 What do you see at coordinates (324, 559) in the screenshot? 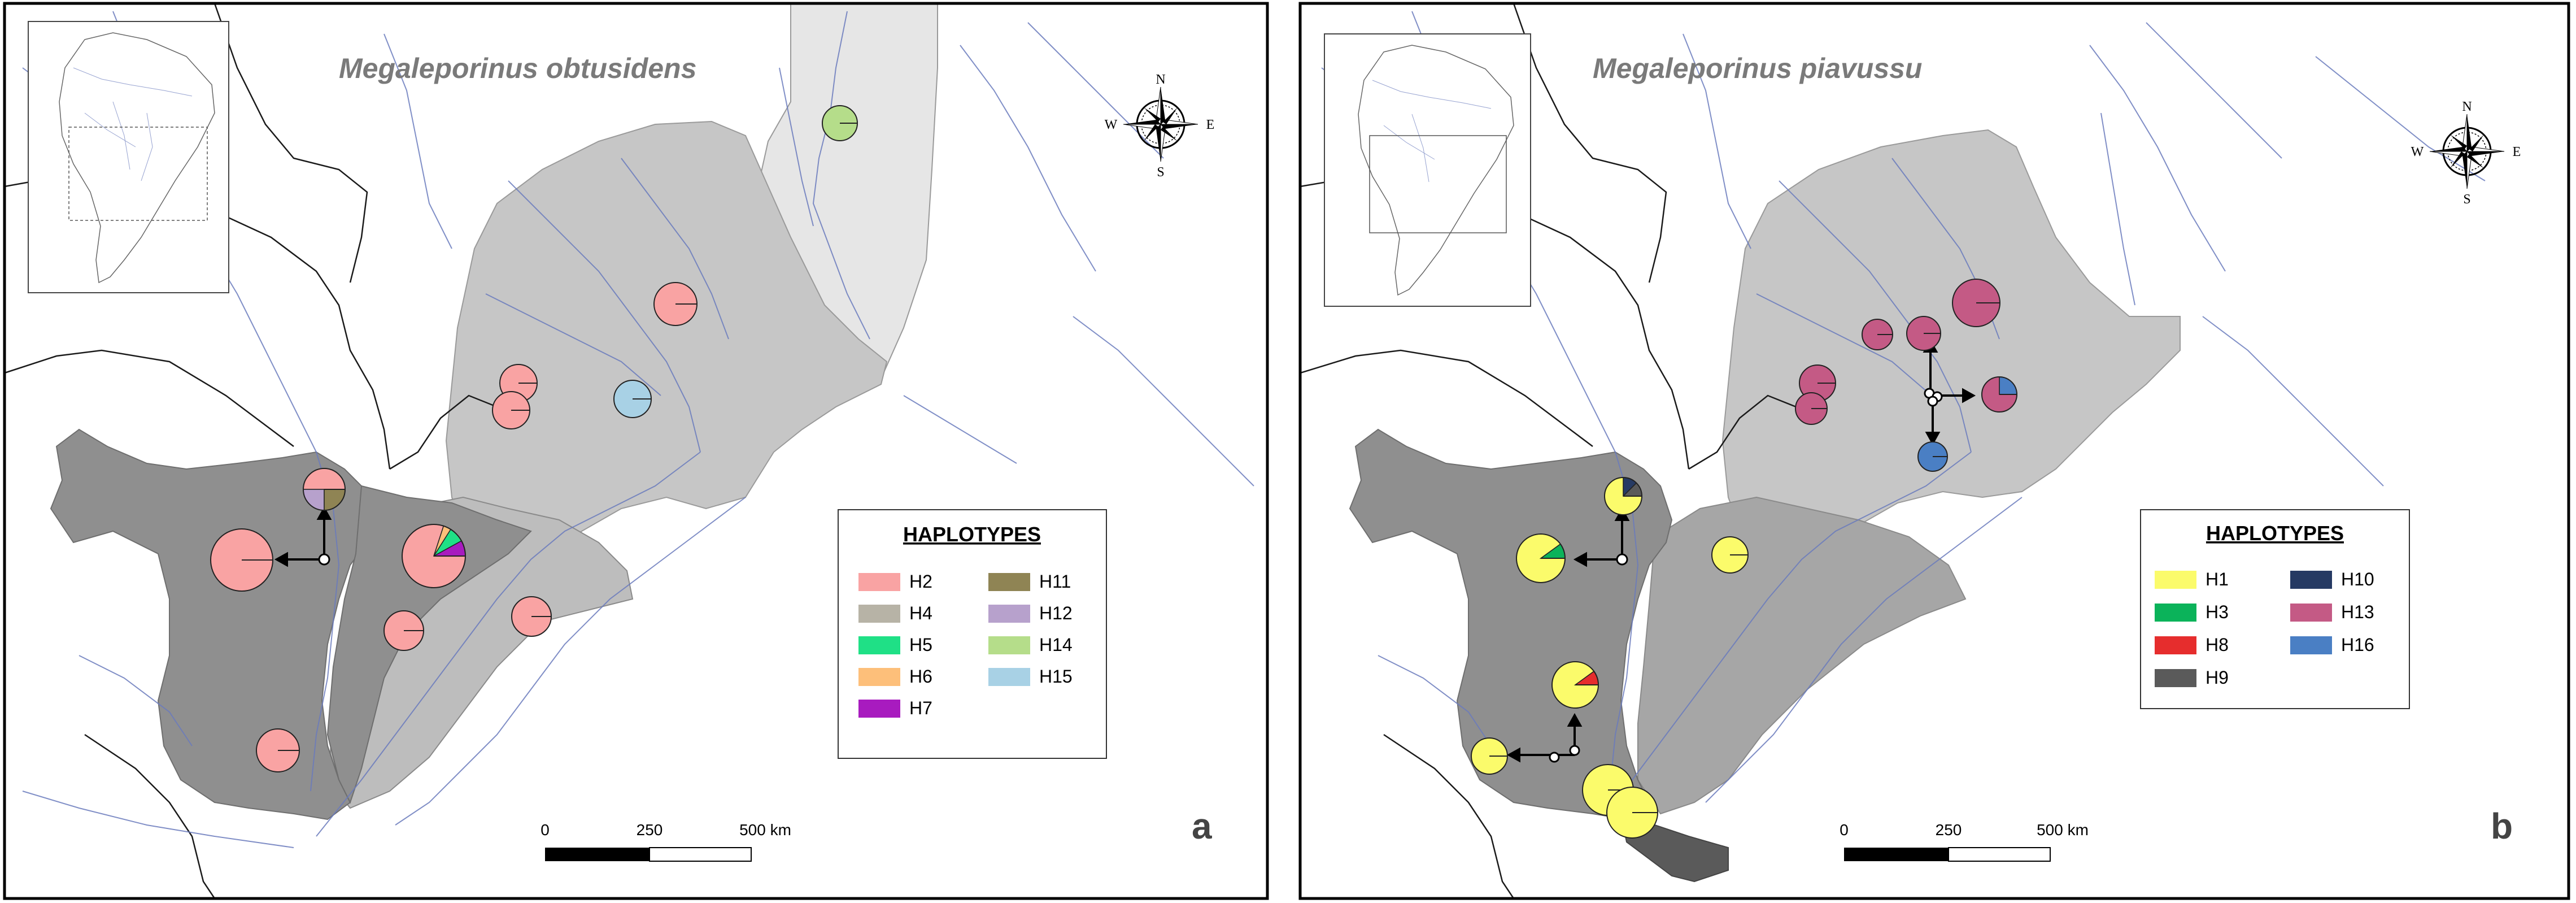
I see `origin-point-a` at bounding box center [324, 559].